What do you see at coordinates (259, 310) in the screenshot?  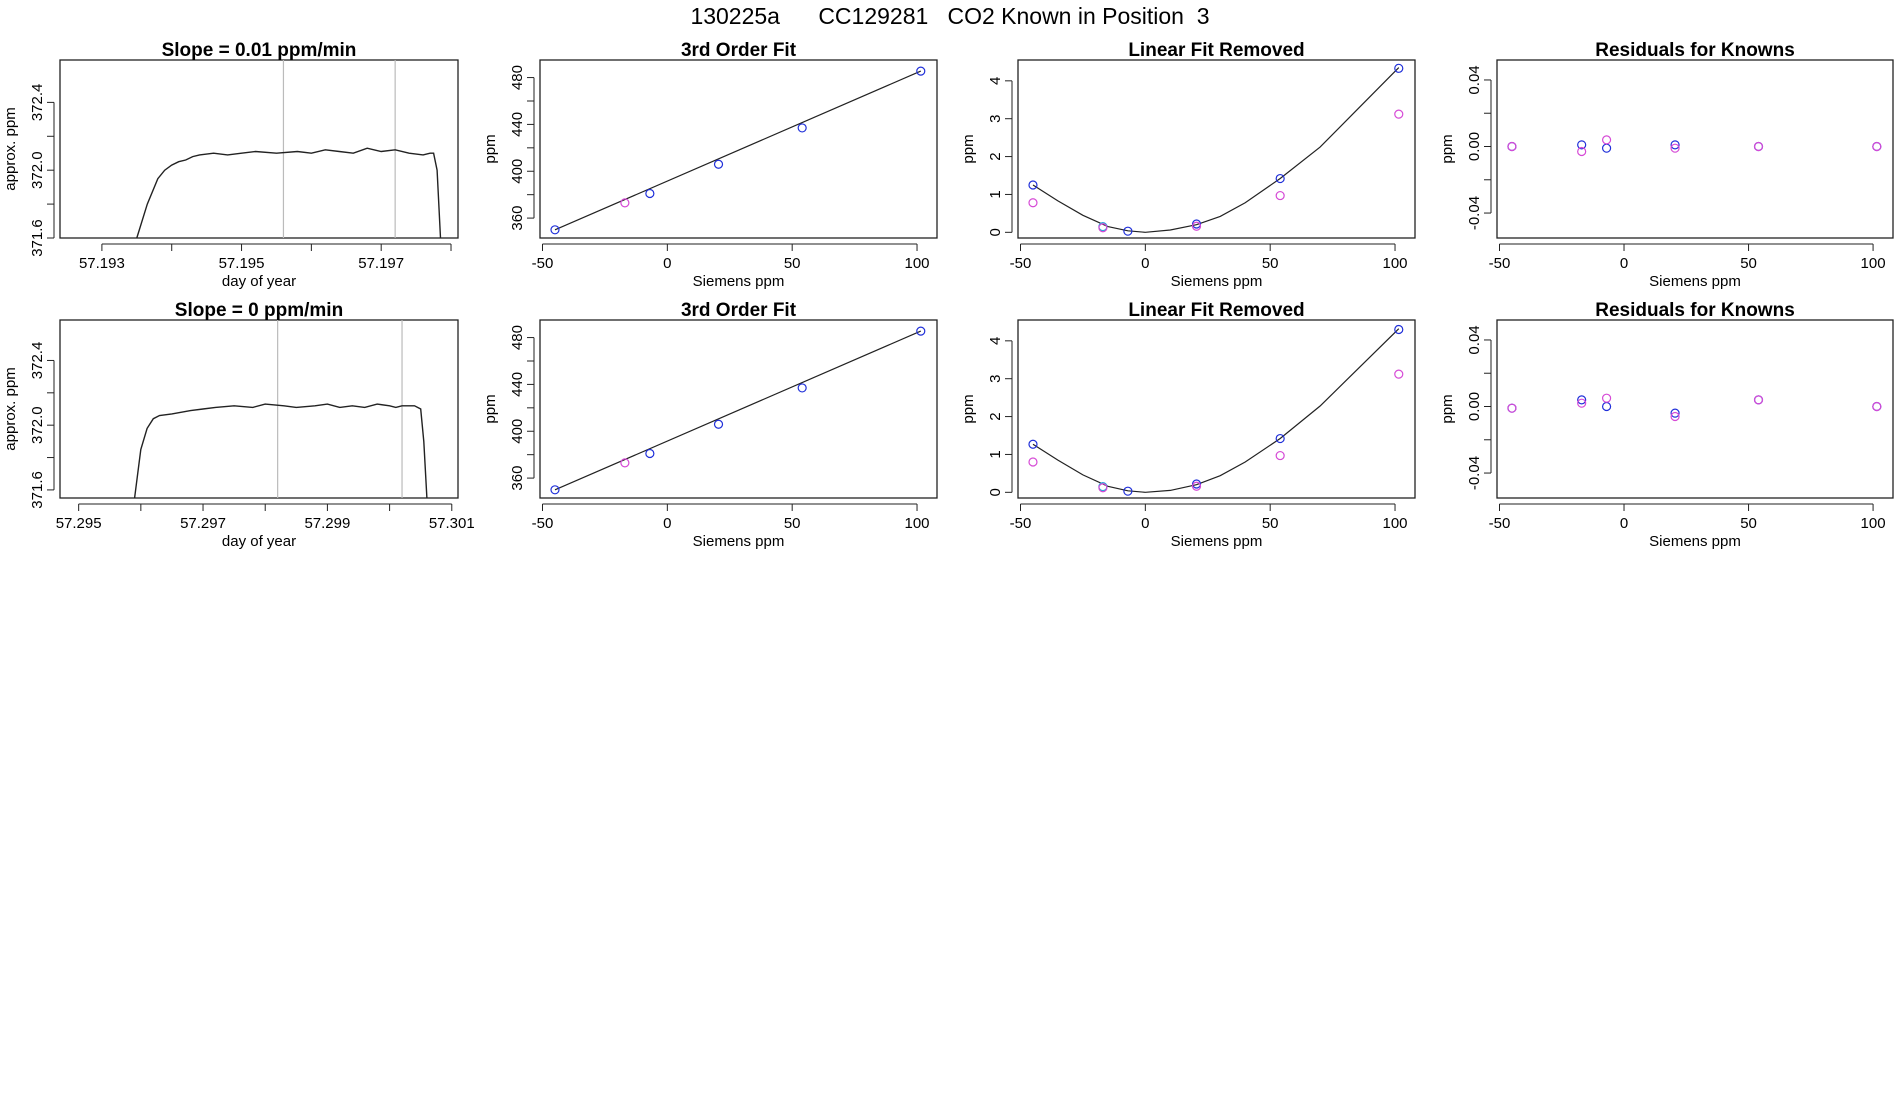 I see `chart-title: Slope = 0 ppm/min` at bounding box center [259, 310].